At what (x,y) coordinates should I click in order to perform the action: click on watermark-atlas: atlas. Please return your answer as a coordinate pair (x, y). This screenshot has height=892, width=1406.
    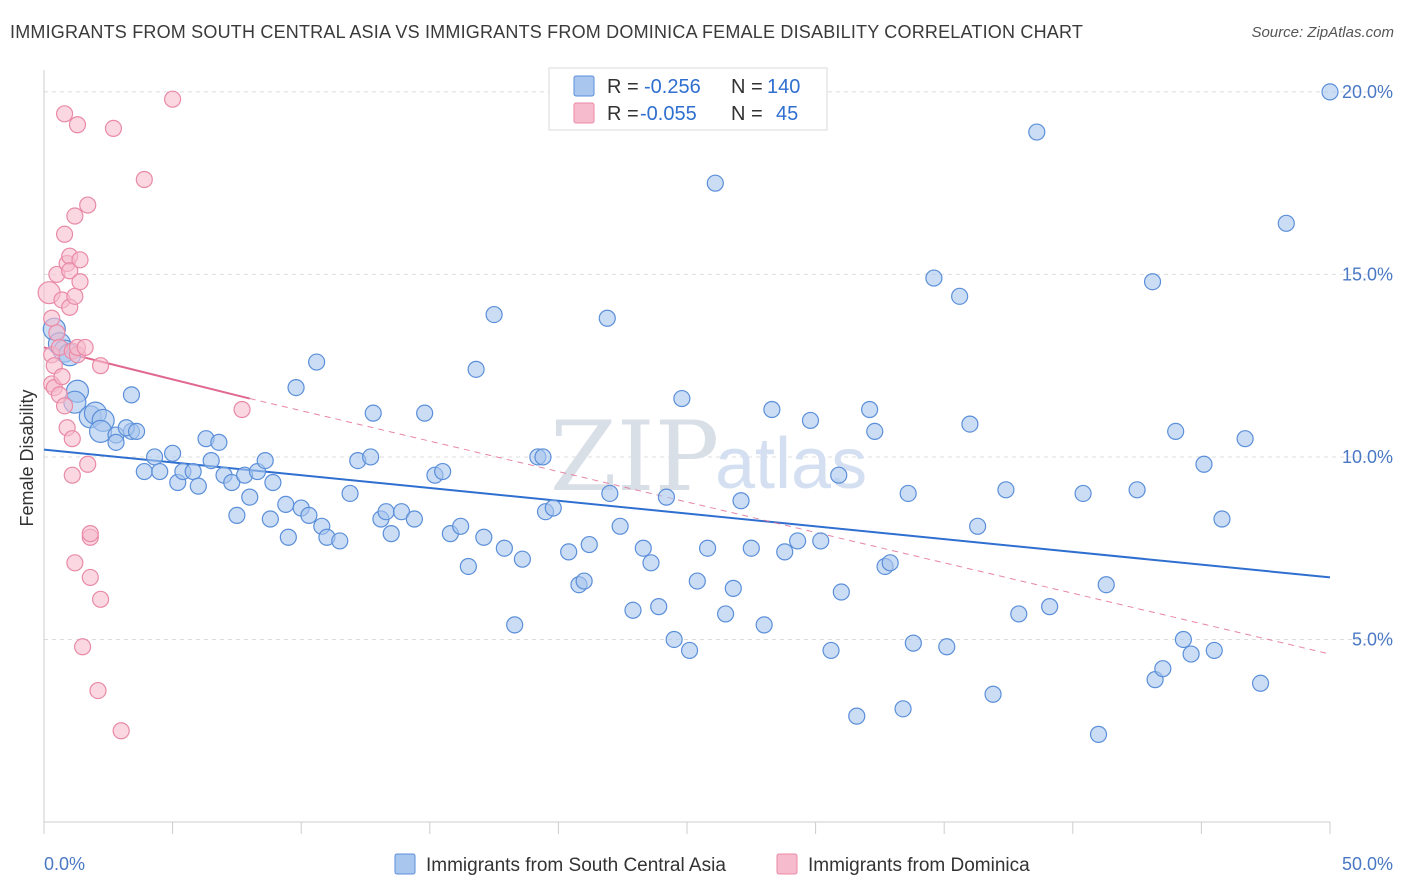
    Looking at the image, I should click on (791, 464).